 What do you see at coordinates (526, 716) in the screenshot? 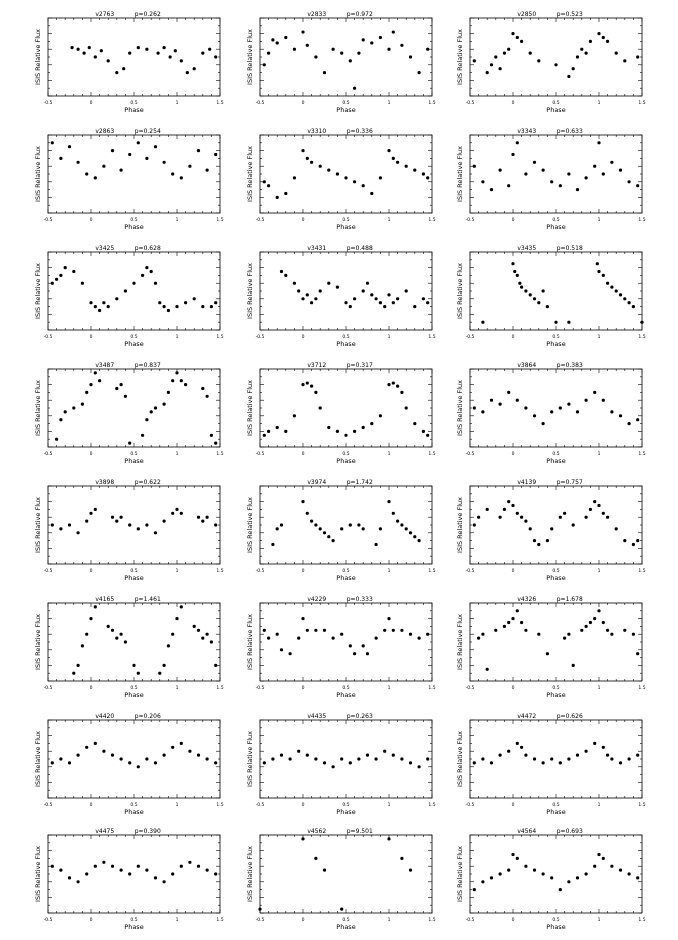
I see `panel-title: v4472` at bounding box center [526, 716].